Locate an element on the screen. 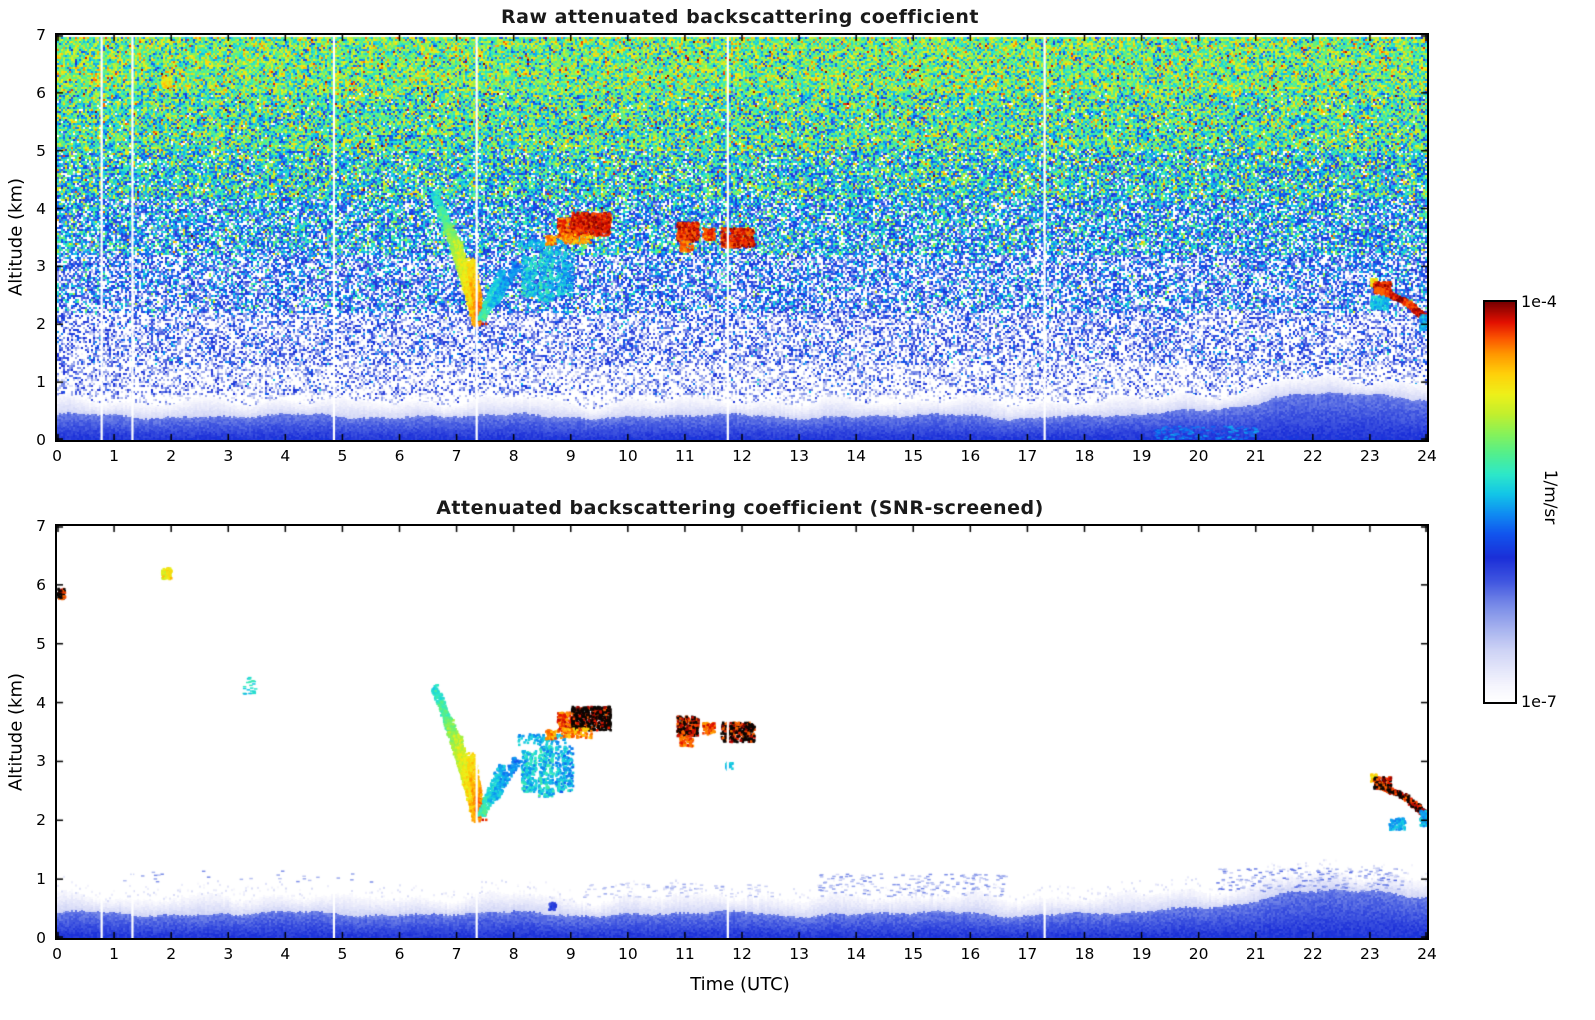 Image resolution: width=1595 pixels, height=1020 pixels. x-tick-label-raw-7: 7 is located at coordinates (456, 456).